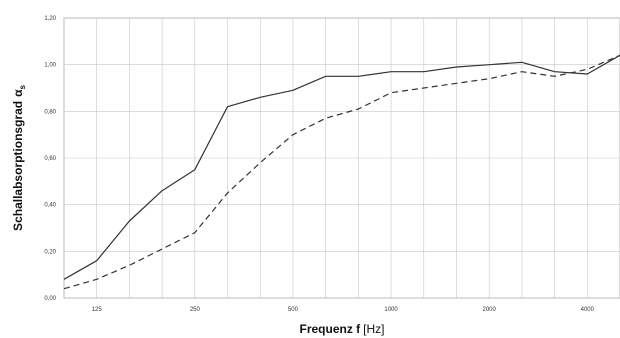 Image resolution: width=620 pixels, height=338 pixels. Describe the element at coordinates (97, 310) in the screenshot. I see `x-tick-label: 125` at that location.